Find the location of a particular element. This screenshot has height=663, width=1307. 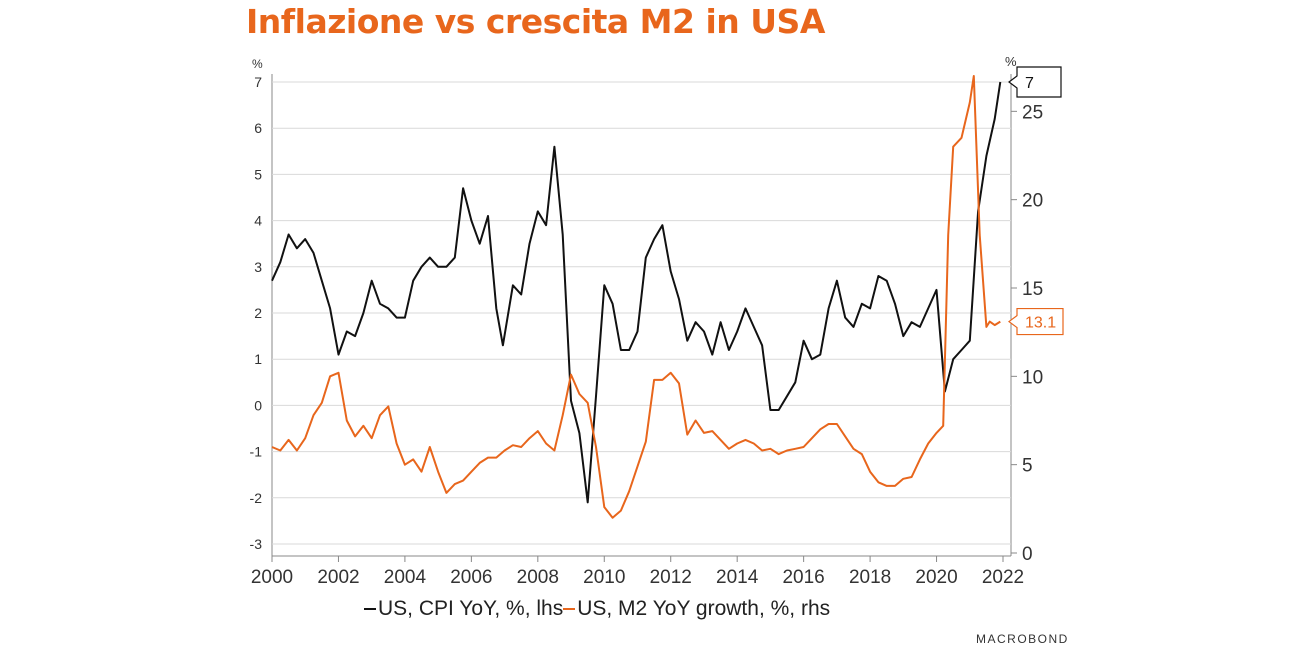

legend-marker-m2 is located at coordinates (569, 609).